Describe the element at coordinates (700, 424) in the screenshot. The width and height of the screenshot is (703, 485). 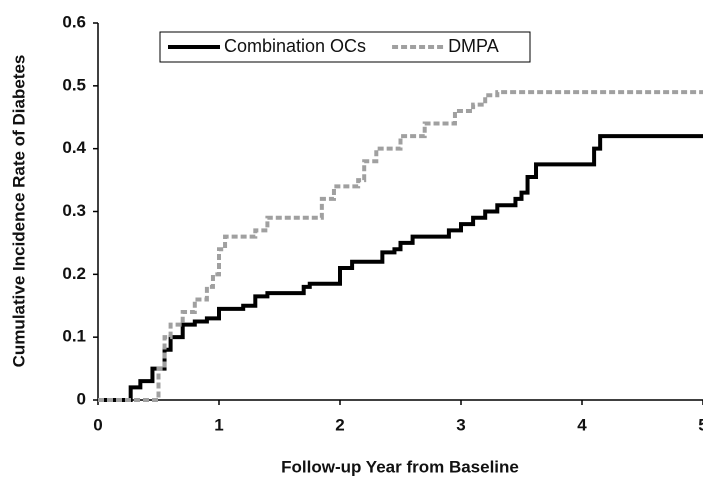
I see `x-tick-label: 5` at that location.